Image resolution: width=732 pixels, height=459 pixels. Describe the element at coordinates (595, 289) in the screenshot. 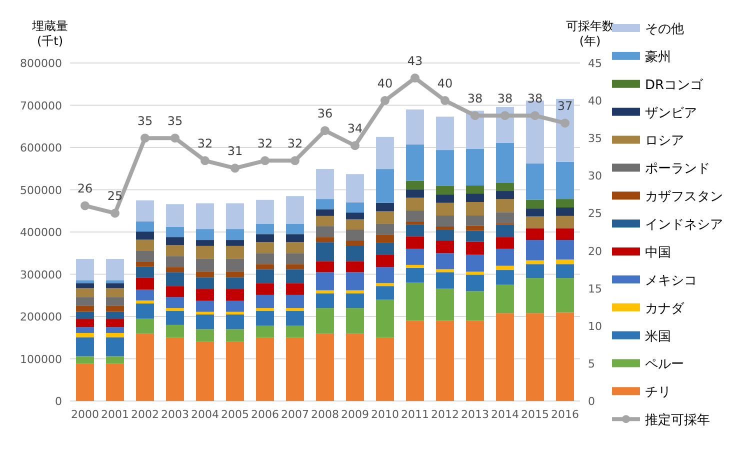

I see `y2-tick-label: 15` at that location.